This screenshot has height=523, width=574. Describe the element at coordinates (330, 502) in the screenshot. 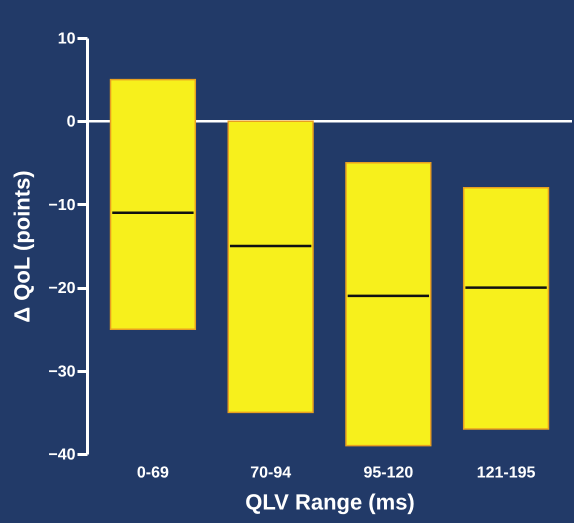

I see `x-axis-title: QLV Range (ms)` at that location.